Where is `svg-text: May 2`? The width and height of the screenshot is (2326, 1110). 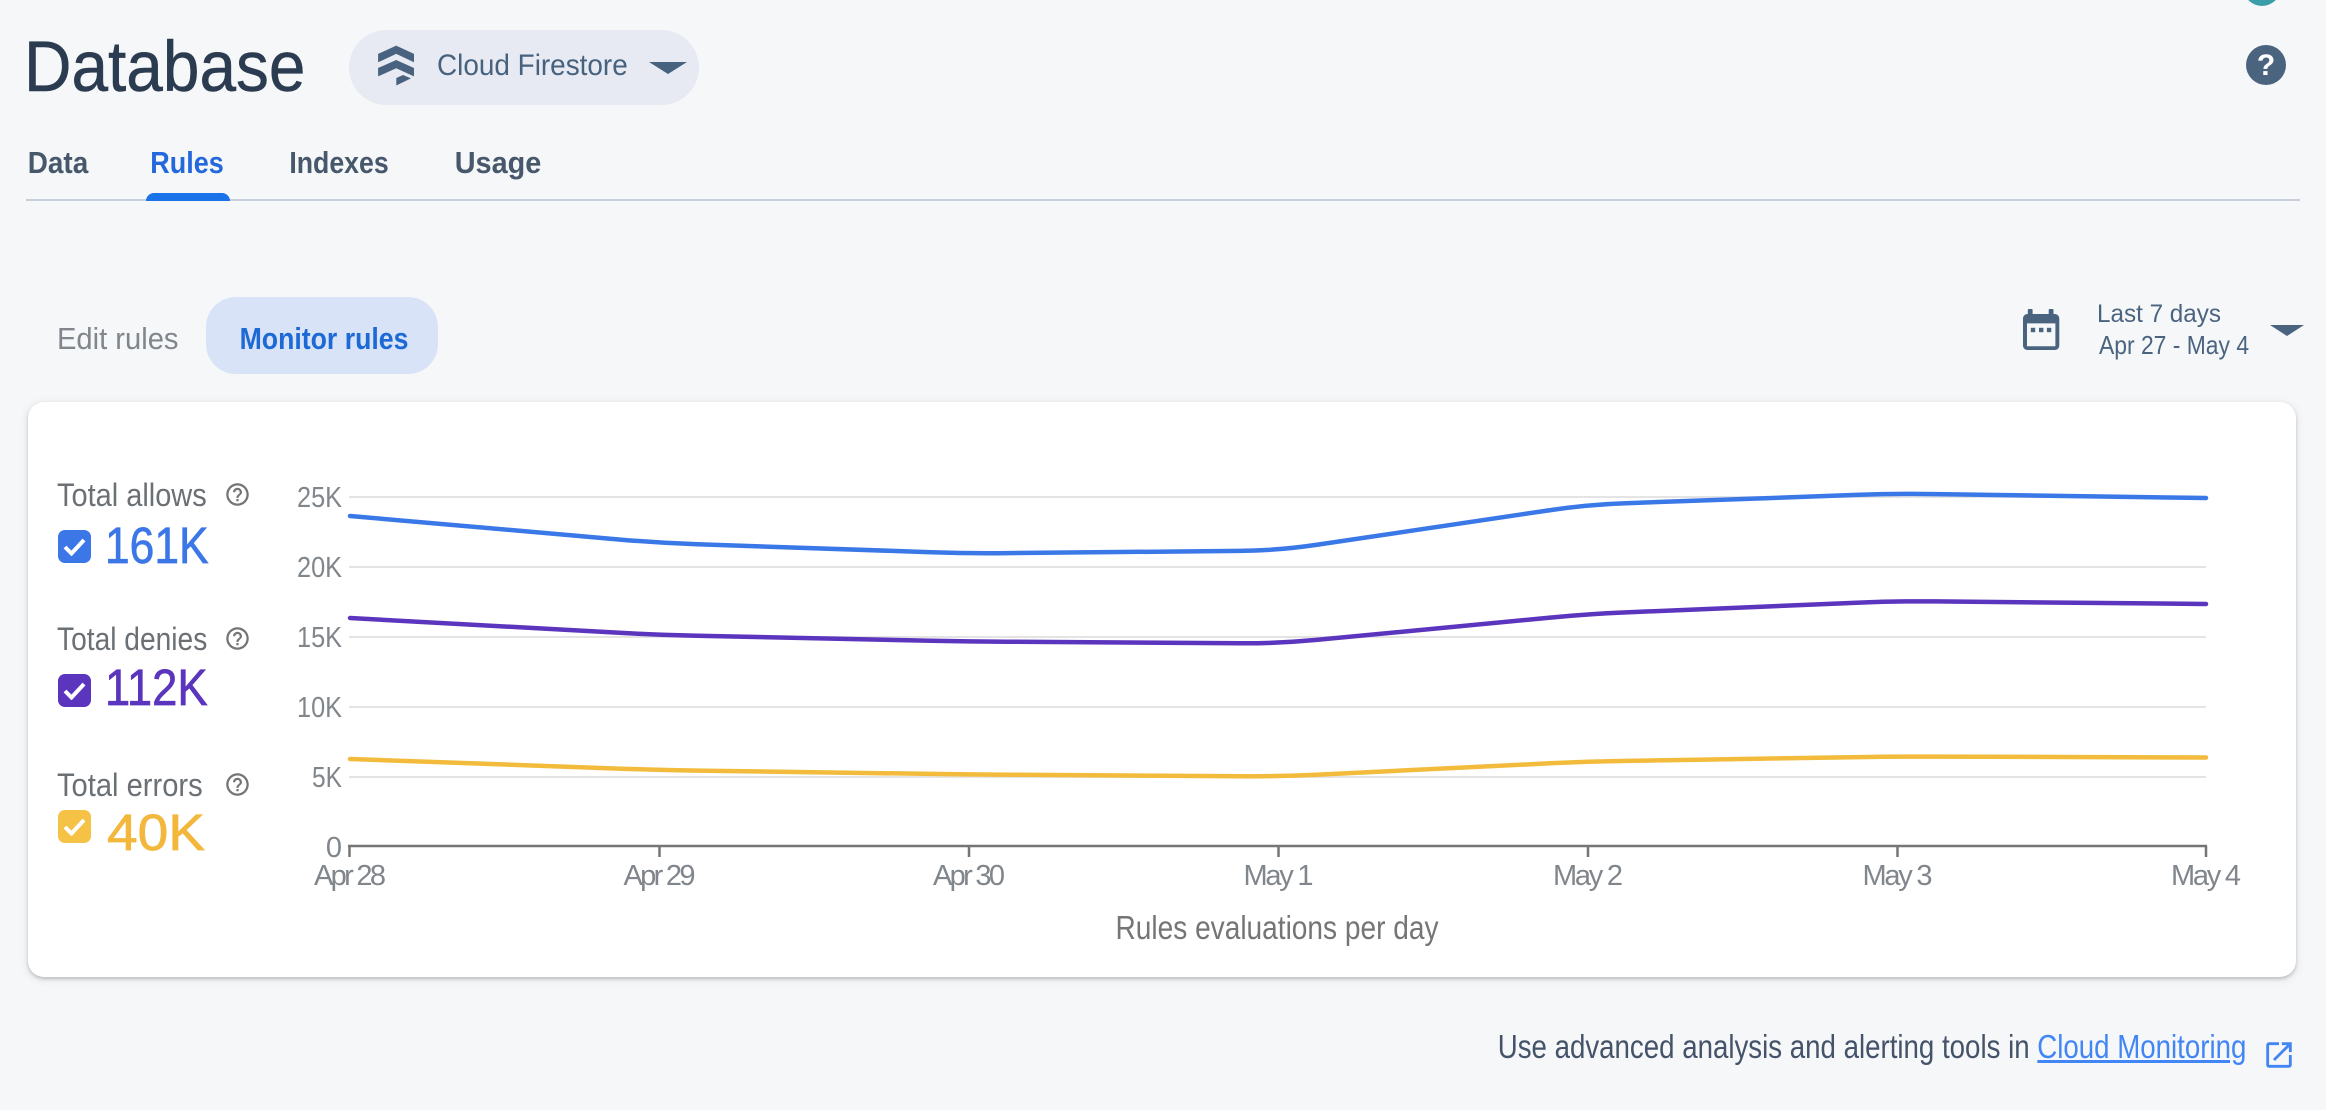 svg-text: May 2 is located at coordinates (1588, 876).